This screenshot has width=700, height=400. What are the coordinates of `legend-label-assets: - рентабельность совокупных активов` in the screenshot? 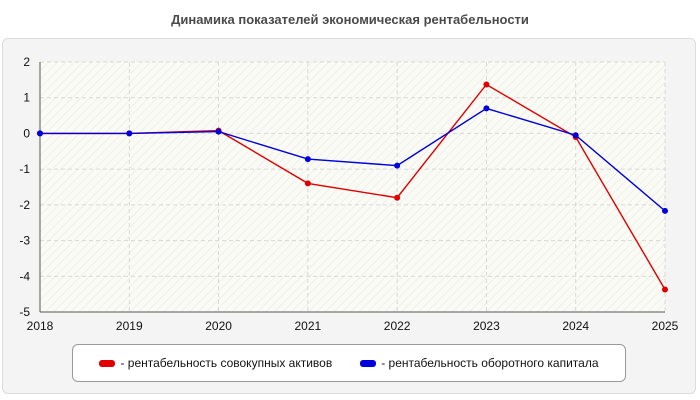 It's located at (226, 363).